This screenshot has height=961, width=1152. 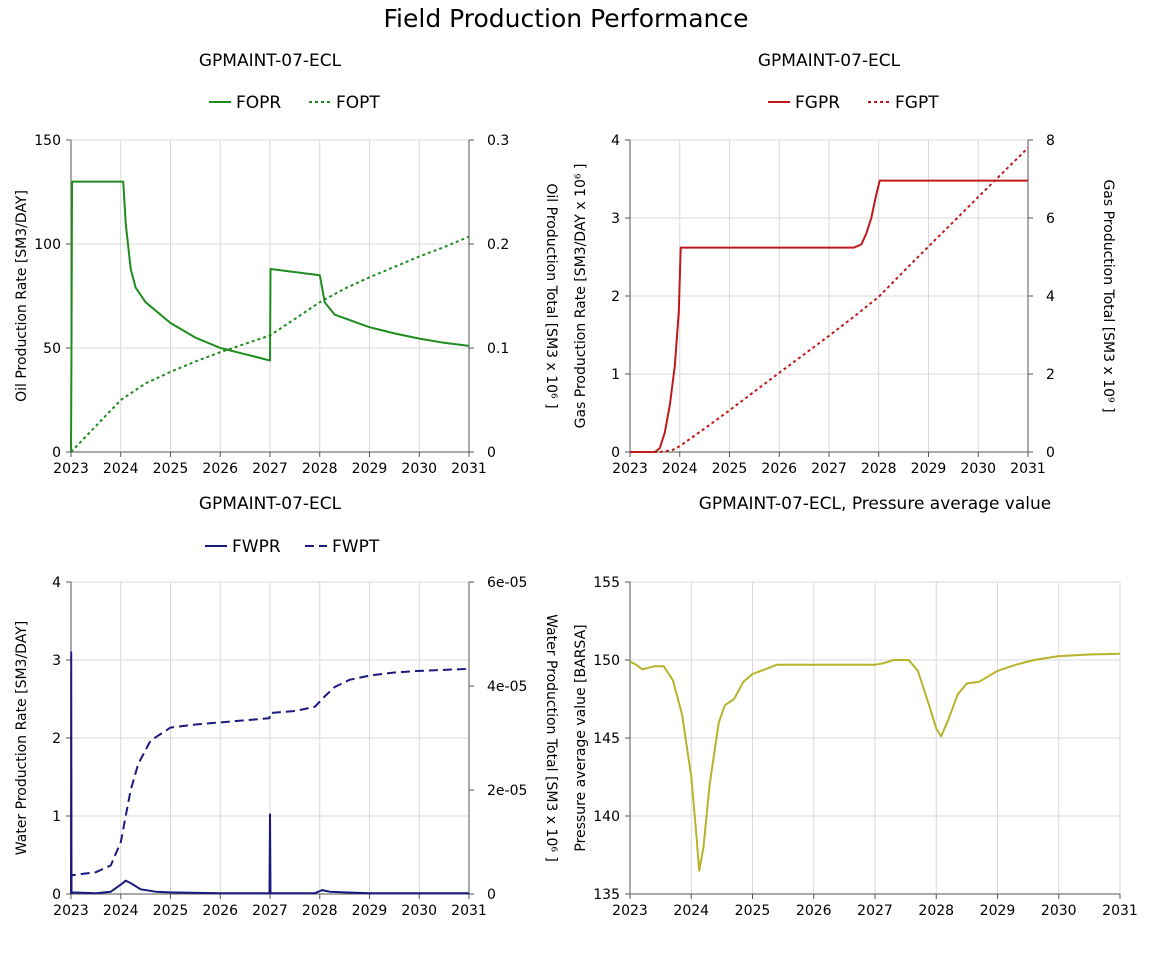 What do you see at coordinates (875, 762) in the screenshot?
I see `series-line-pressure` at bounding box center [875, 762].